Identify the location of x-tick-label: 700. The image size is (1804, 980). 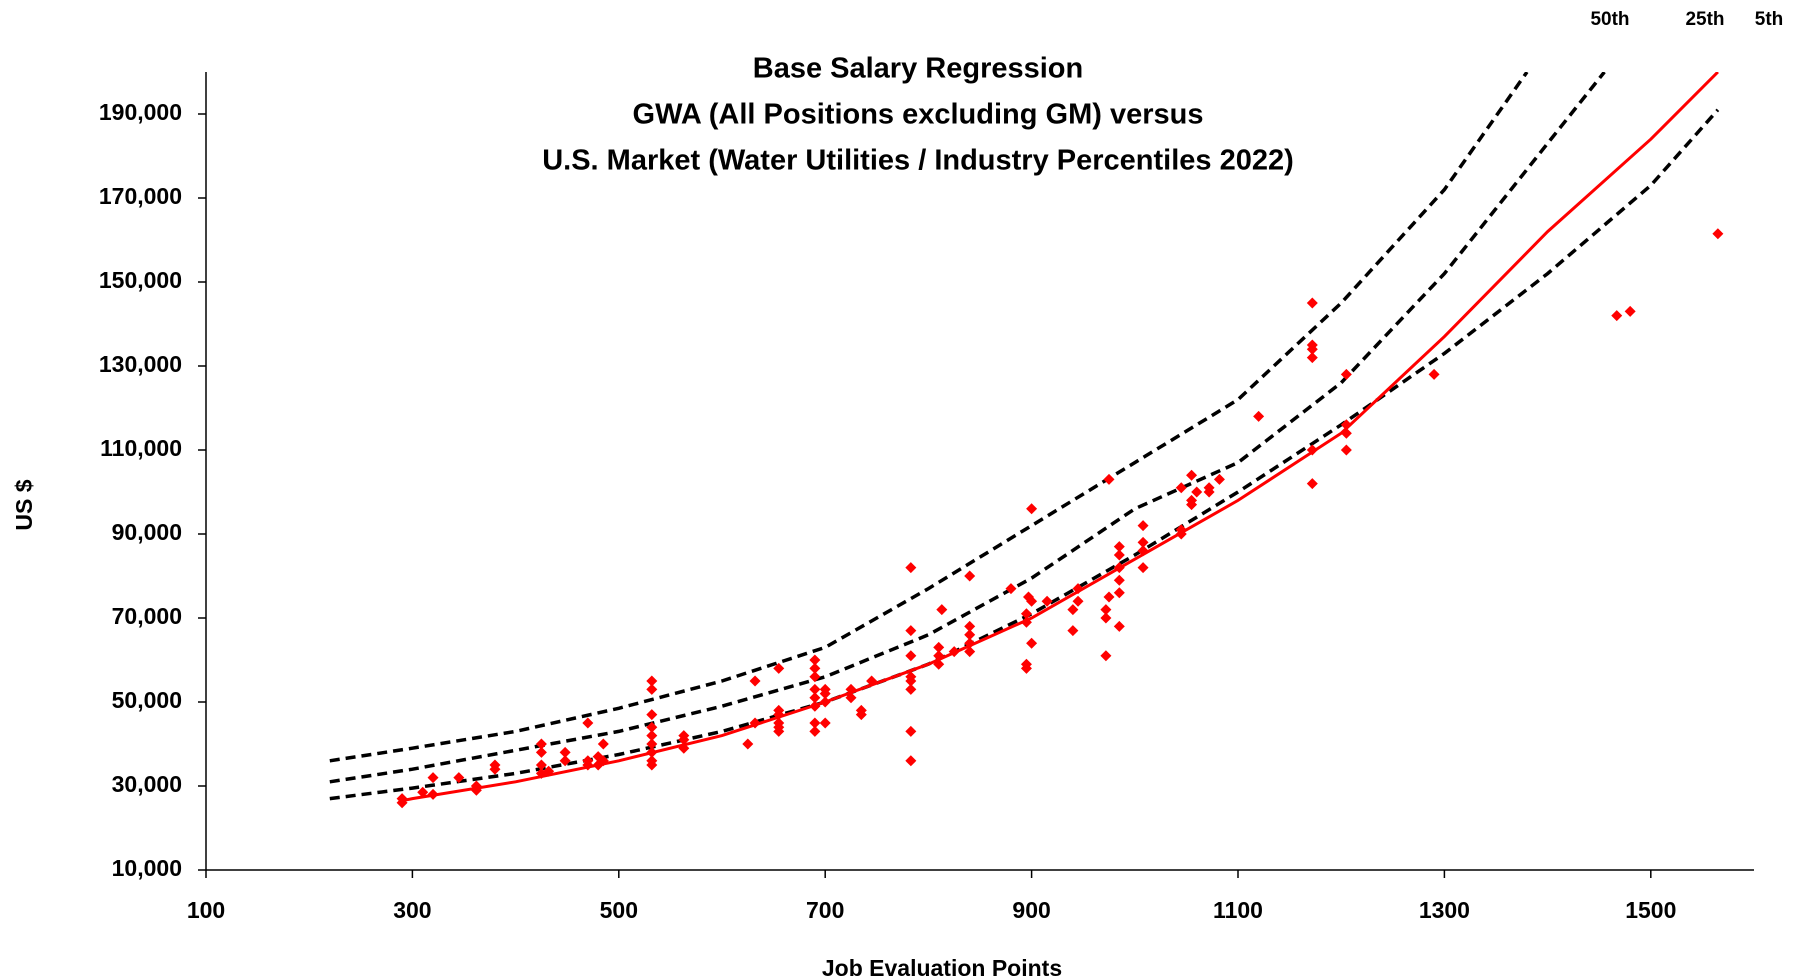
(825, 910).